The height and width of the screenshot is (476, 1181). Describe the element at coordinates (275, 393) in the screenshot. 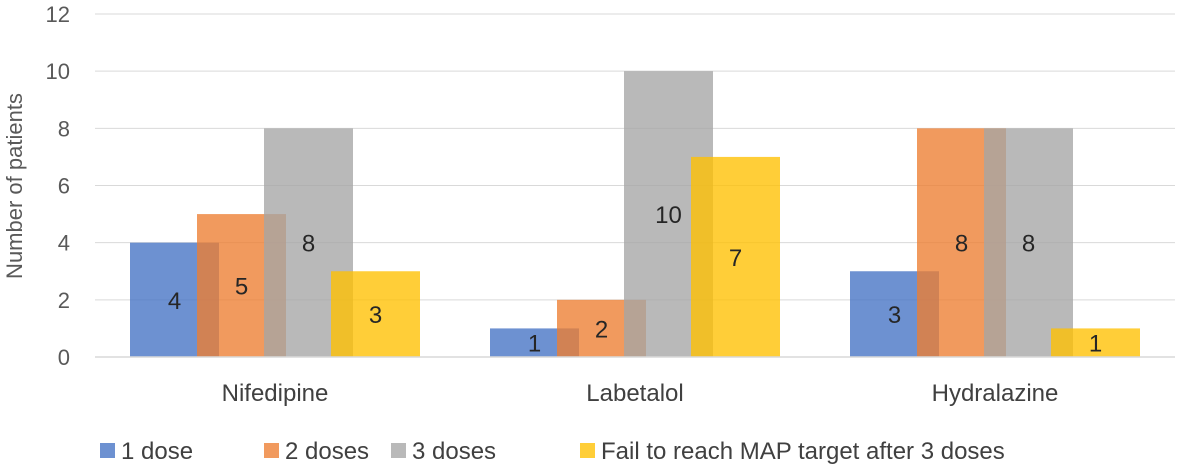

I see `x-category-label: Nifedipine` at that location.